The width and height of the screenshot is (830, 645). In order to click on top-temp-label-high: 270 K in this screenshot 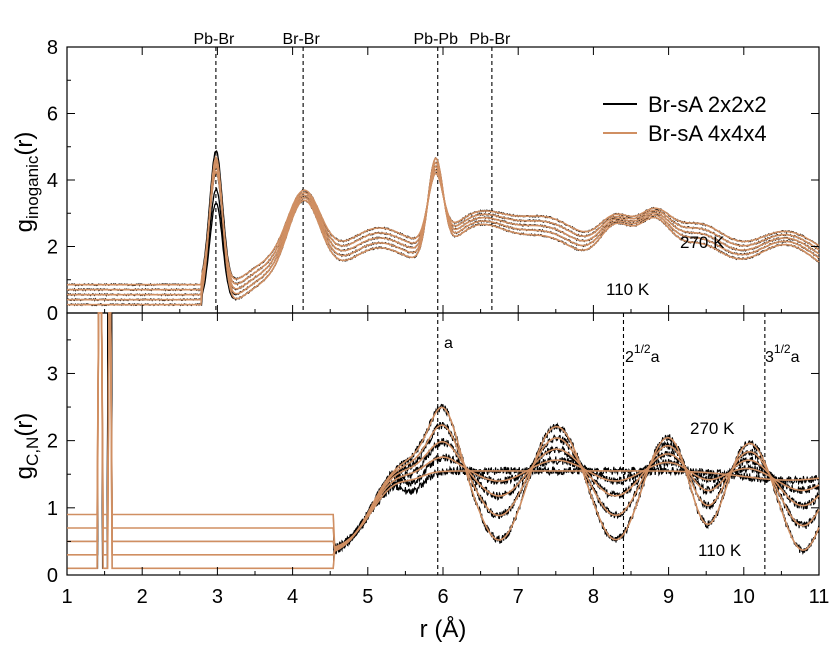, I will do `click(702, 242)`.